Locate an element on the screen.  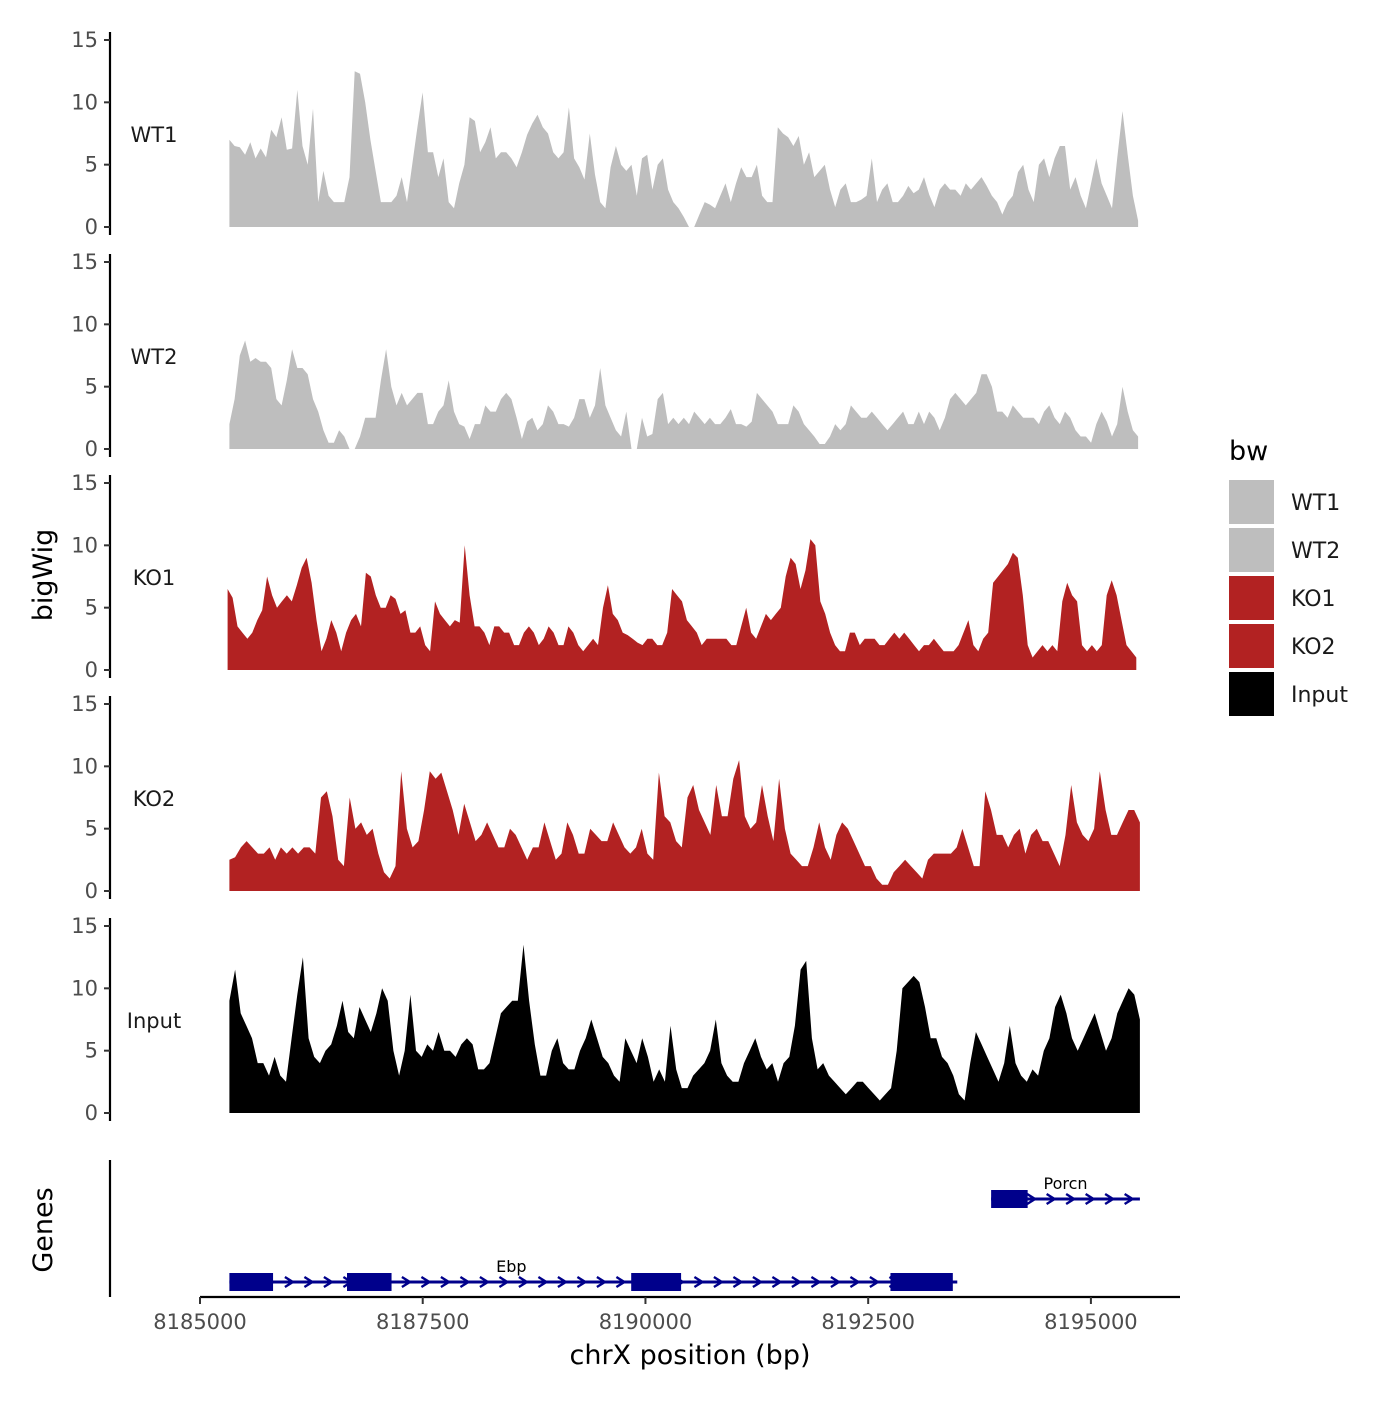
x-axis: 8185000 8187500 8190000 8192500 8195000 is located at coordinates (666, 1314).